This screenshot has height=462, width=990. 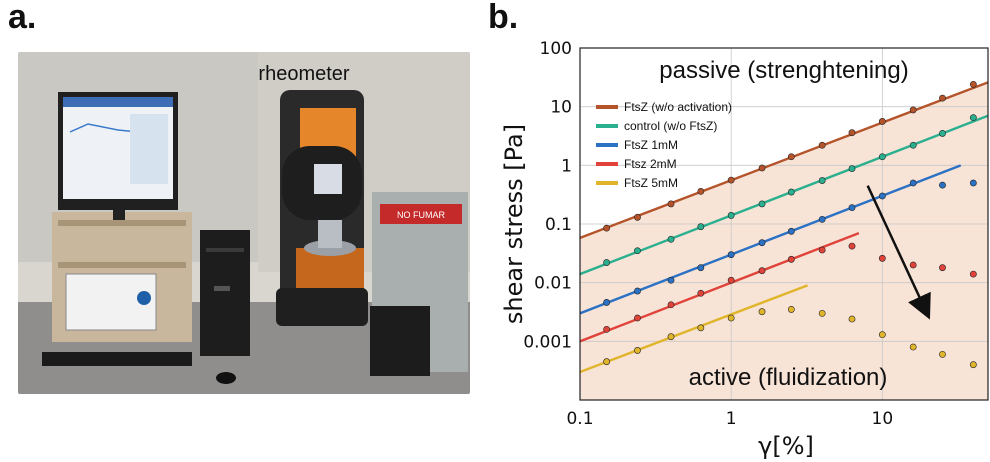 What do you see at coordinates (400, 341) in the screenshot?
I see `controller-box` at bounding box center [400, 341].